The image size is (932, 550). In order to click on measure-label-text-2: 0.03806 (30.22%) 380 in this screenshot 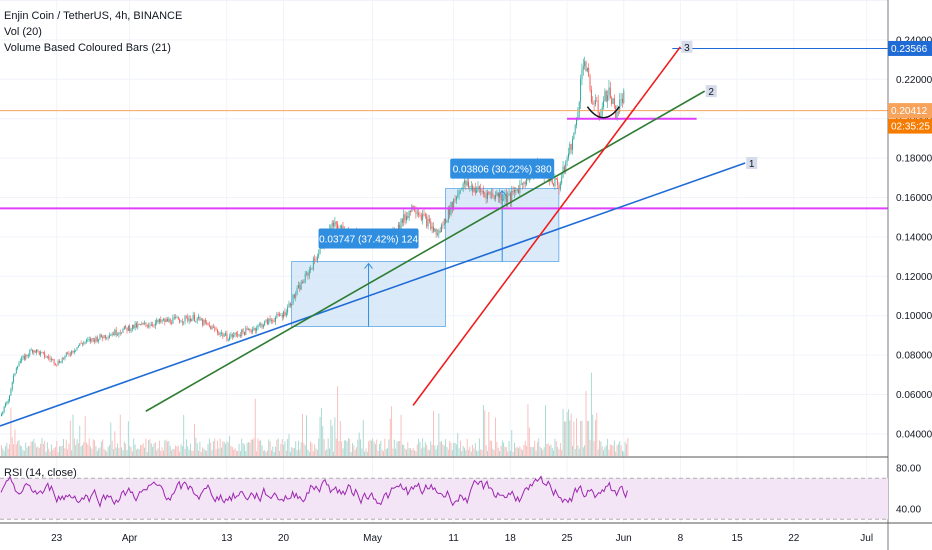, I will do `click(502, 170)`.